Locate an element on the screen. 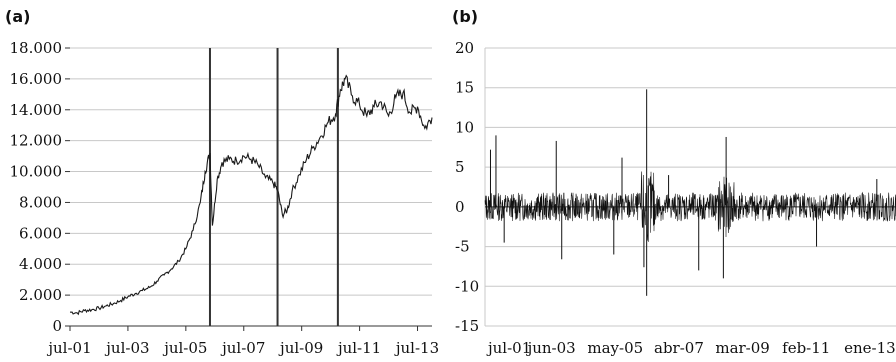 The image size is (896, 362). panel-a-y-tick-label: 12.000 is located at coordinates (36, 141).